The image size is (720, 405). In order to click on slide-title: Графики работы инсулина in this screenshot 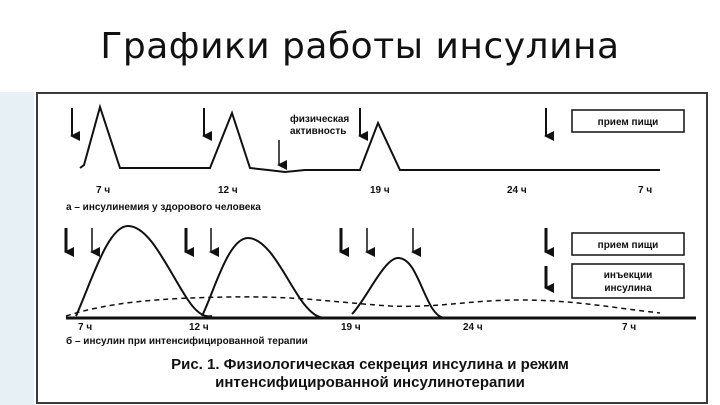, I will do `click(360, 46)`.